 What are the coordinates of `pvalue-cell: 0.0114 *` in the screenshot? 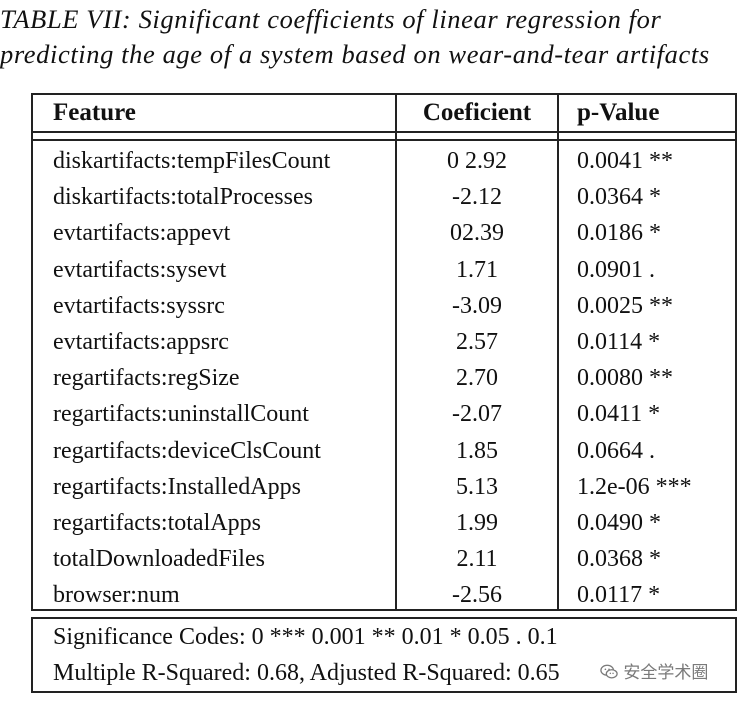 It's located at (619, 342).